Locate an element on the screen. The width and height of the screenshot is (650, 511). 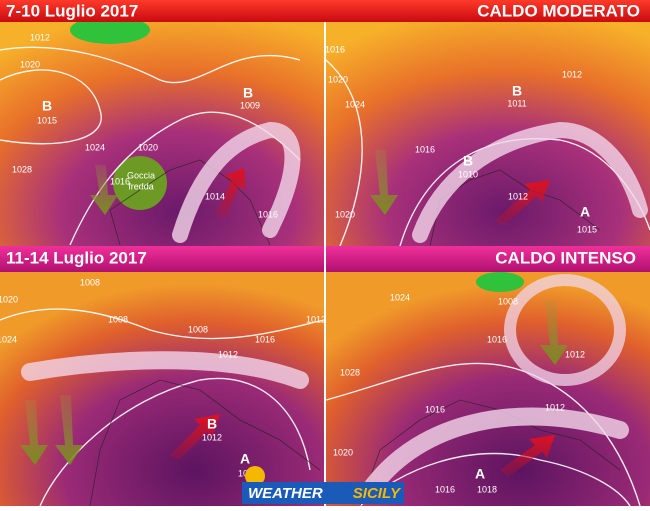
heat-label: CALDO INTENSO is located at coordinates (565, 257).